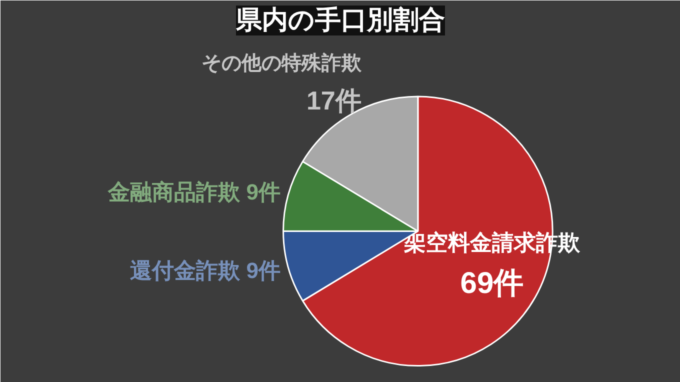 The image size is (680, 382). What do you see at coordinates (334, 100) in the screenshot?
I see `data-label: 17件` at bounding box center [334, 100].